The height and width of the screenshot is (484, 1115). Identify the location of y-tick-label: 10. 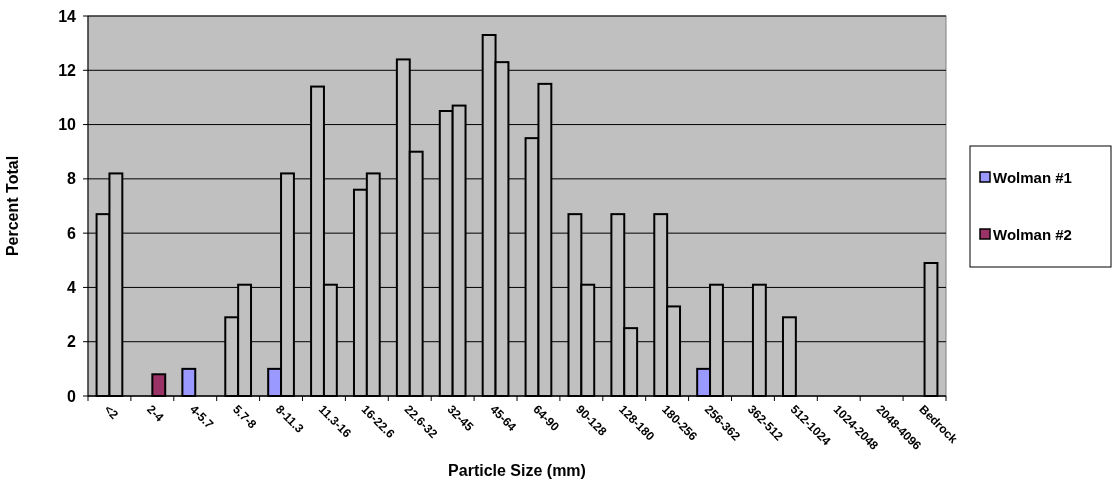
(67, 125).